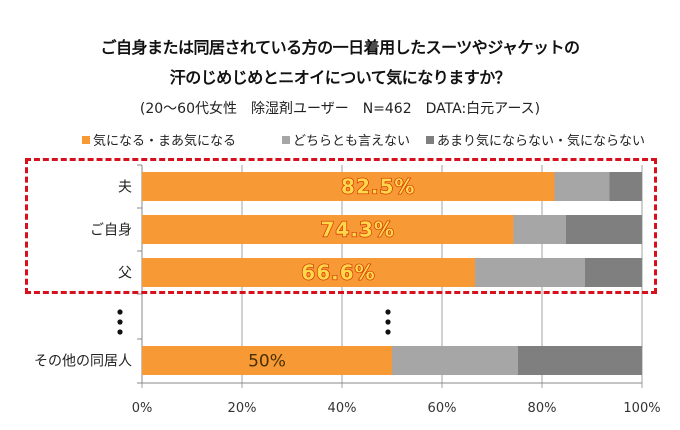 The image size is (680, 430). Describe the element at coordinates (358, 230) in the screenshot. I see `data-label: 74.3%` at that location.